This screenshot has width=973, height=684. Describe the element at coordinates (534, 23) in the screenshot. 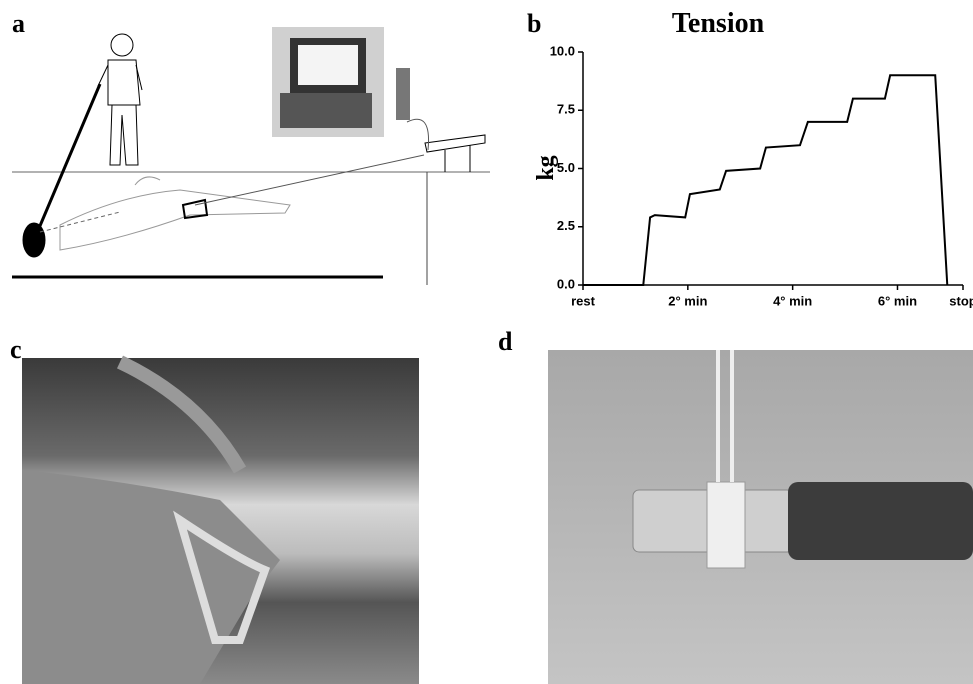

I see `panel-label: b` at that location.